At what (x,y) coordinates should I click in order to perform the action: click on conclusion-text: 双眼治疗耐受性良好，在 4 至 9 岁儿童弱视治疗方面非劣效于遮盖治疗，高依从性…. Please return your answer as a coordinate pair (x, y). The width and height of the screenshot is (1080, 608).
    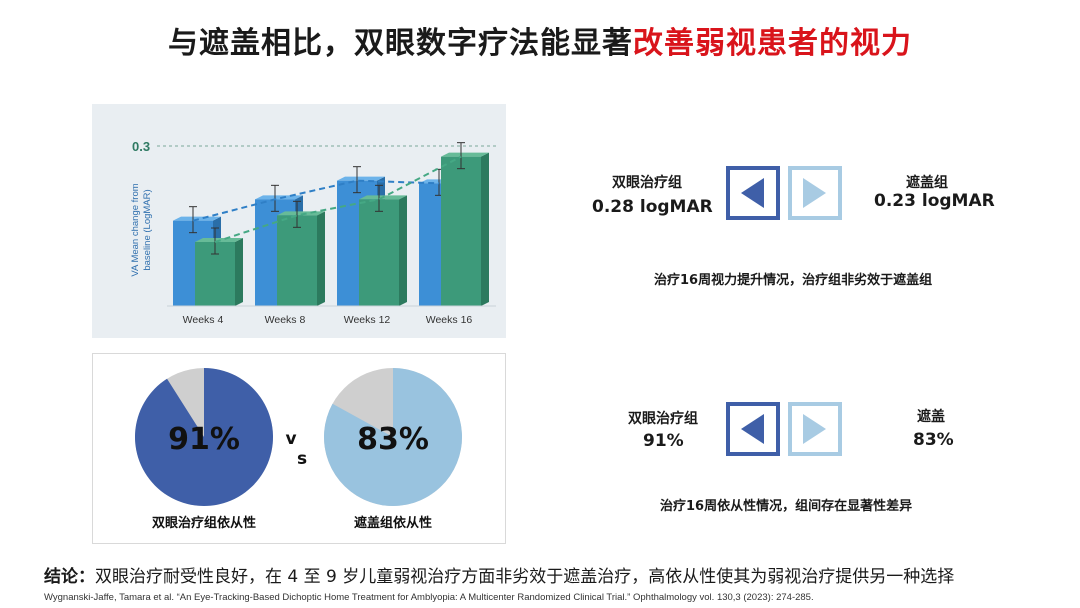
    Looking at the image, I should click on (525, 577).